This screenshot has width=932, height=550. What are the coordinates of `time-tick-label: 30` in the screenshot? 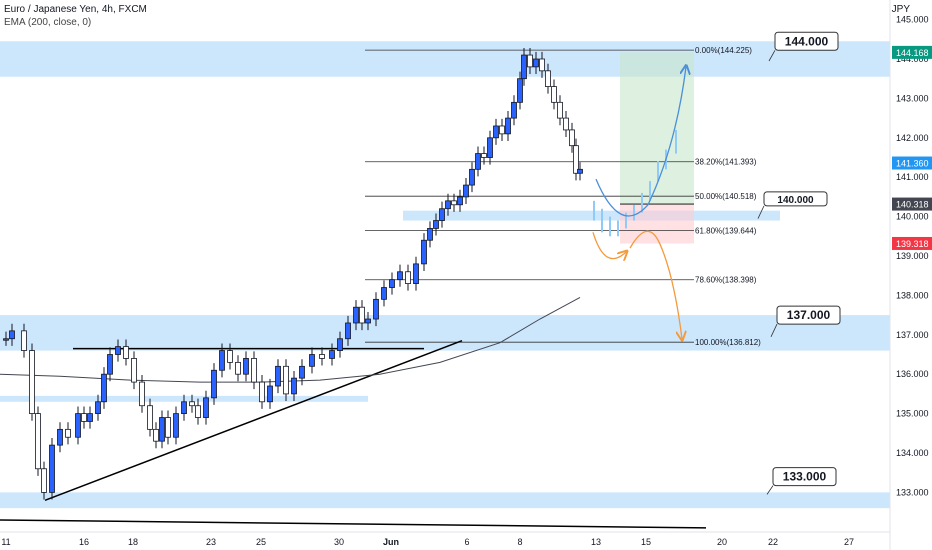 It's located at (339, 542).